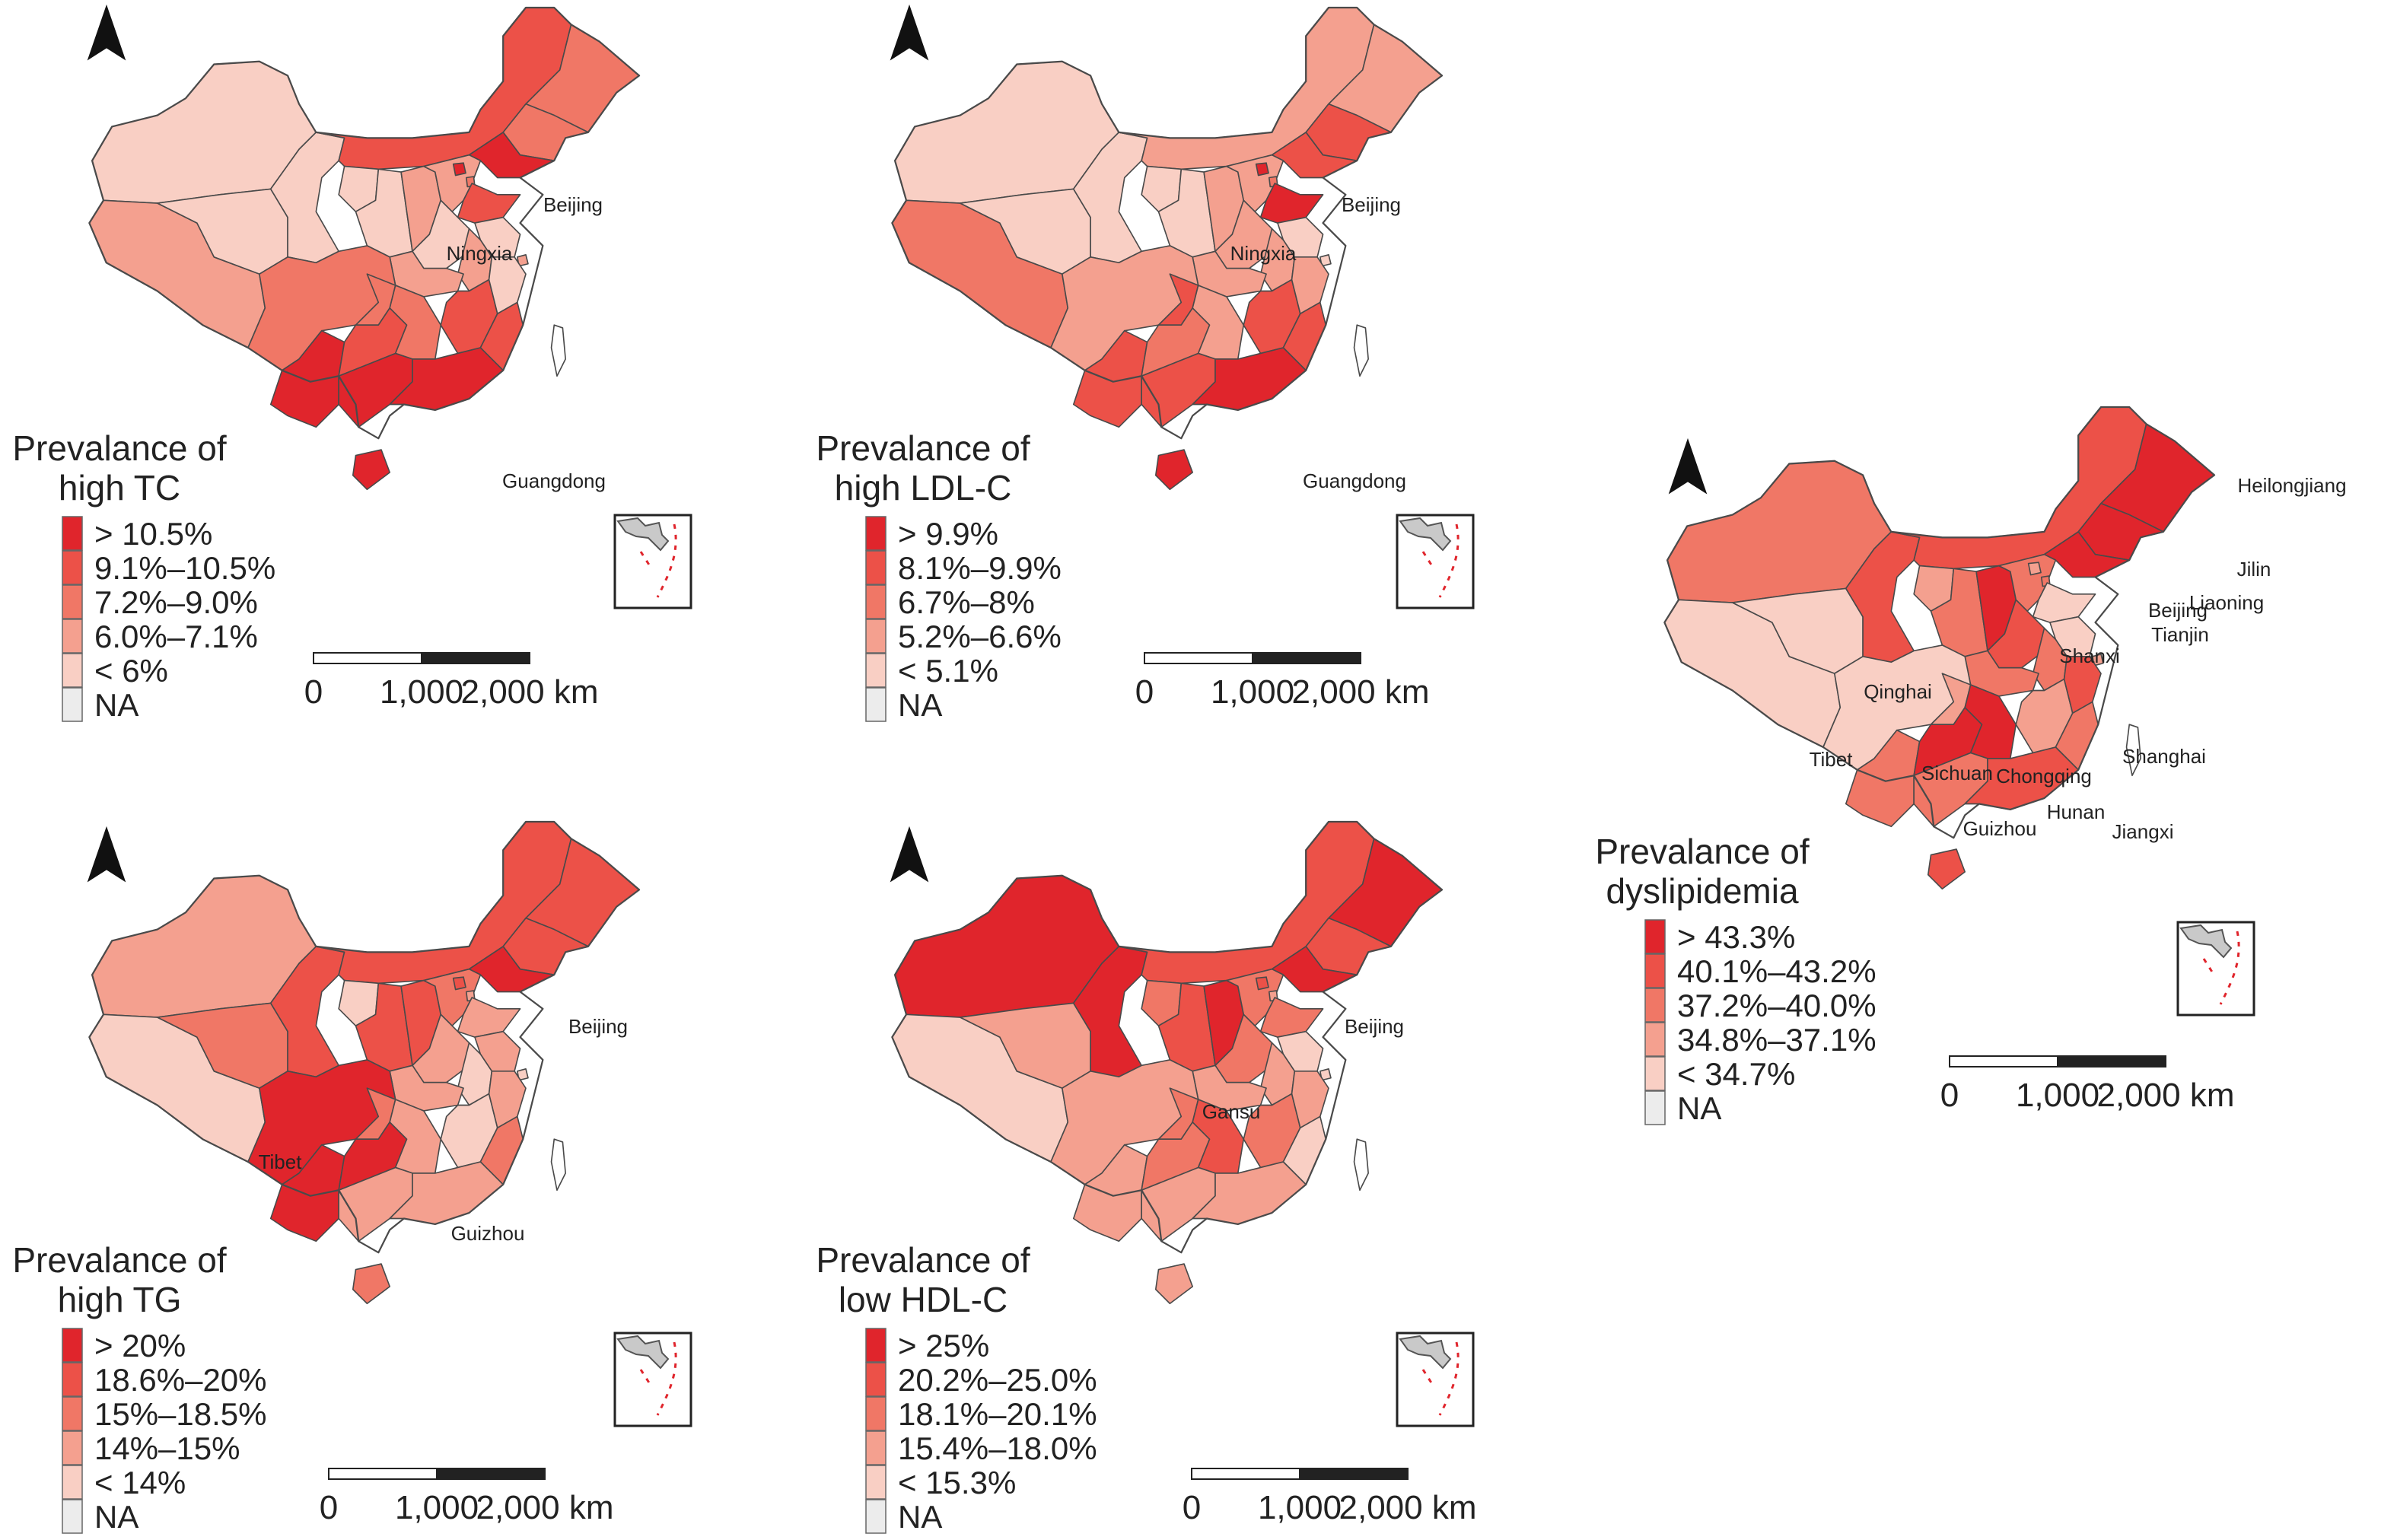 The image size is (2397, 1540). I want to click on legend-label: < 15.3%, so click(957, 1482).